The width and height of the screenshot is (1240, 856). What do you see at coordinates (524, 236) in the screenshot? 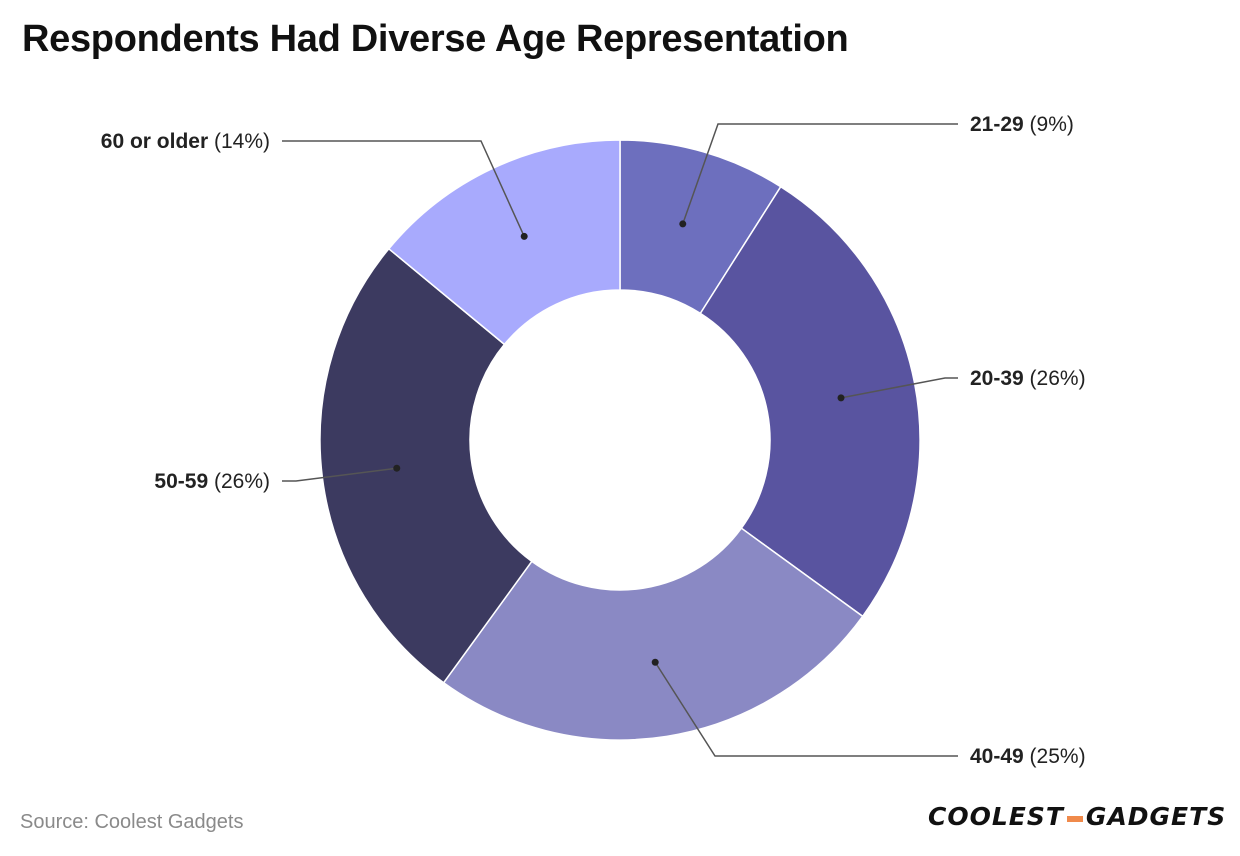
I see `anchor-dot-60-or-older` at bounding box center [524, 236].